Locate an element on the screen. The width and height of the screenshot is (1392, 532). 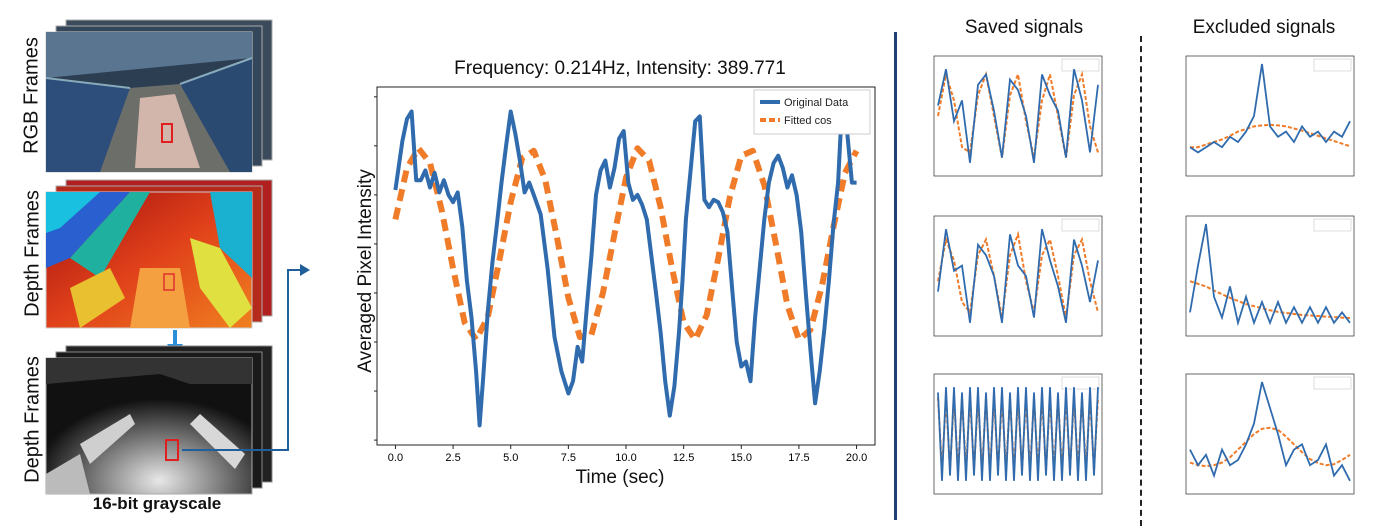
rgb-frame-stack is located at coordinates (159, 96).